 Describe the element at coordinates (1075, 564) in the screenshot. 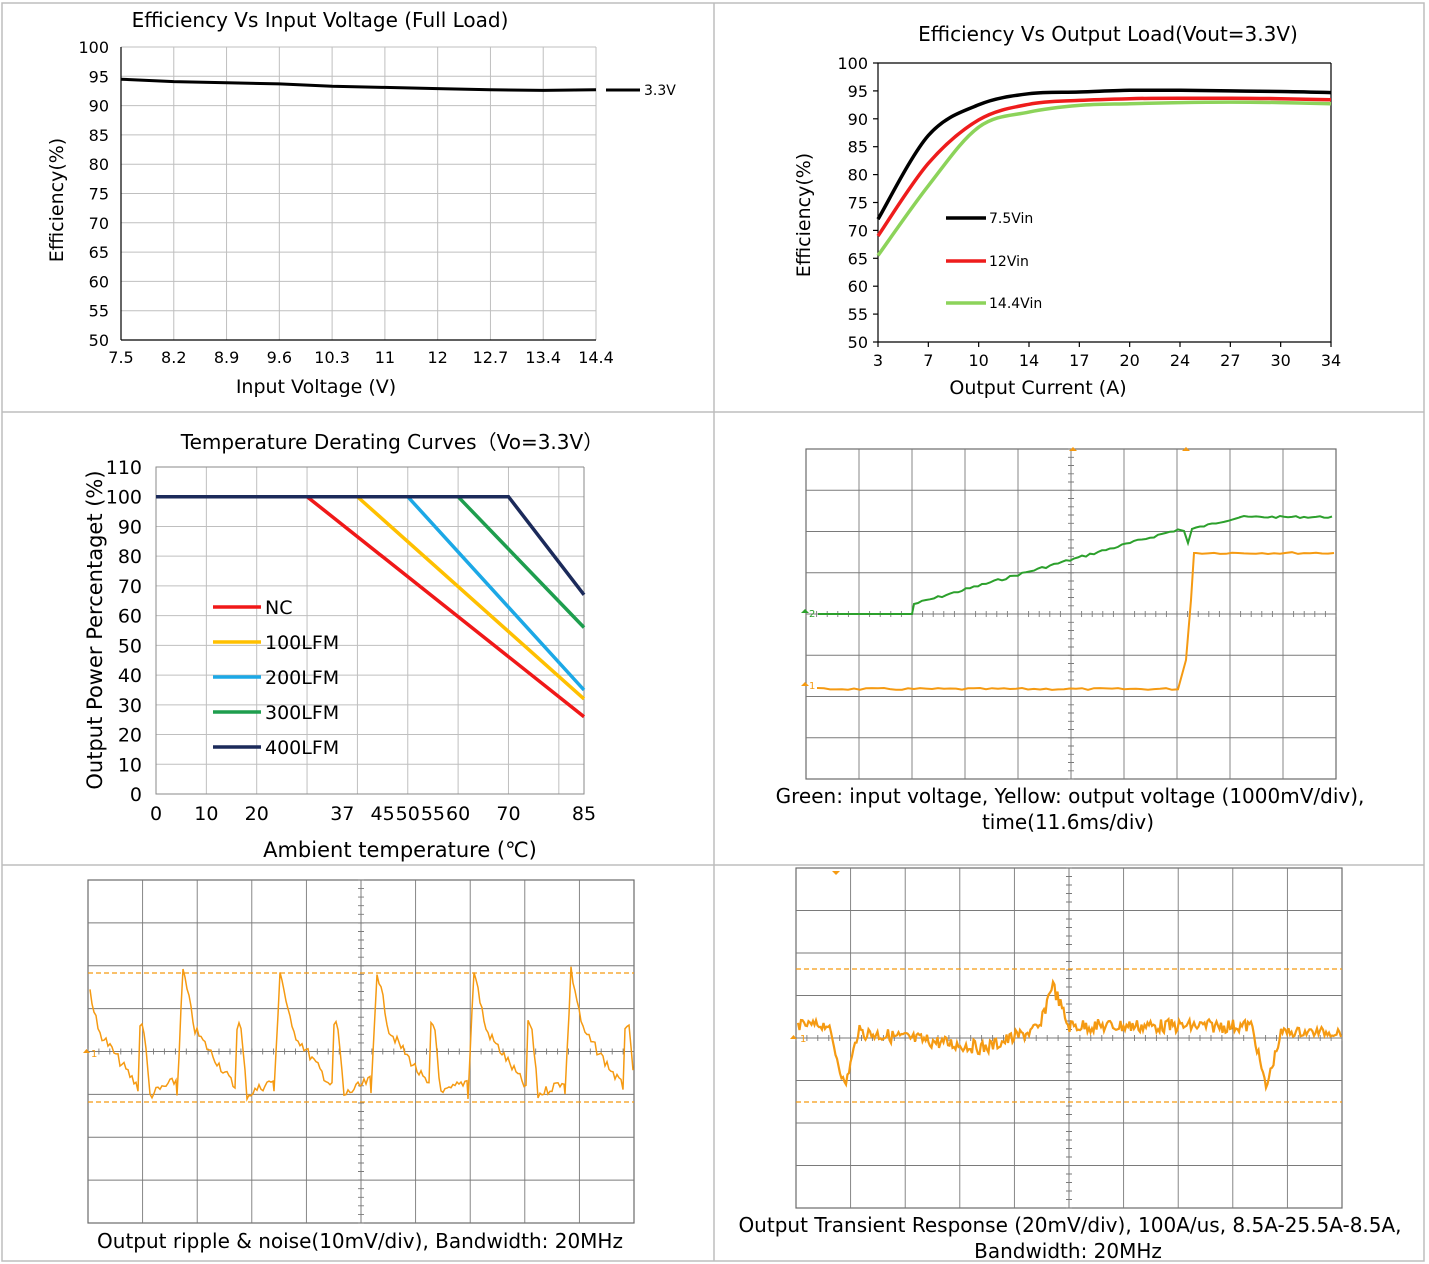

I see `input-voltage-trace-green` at that location.